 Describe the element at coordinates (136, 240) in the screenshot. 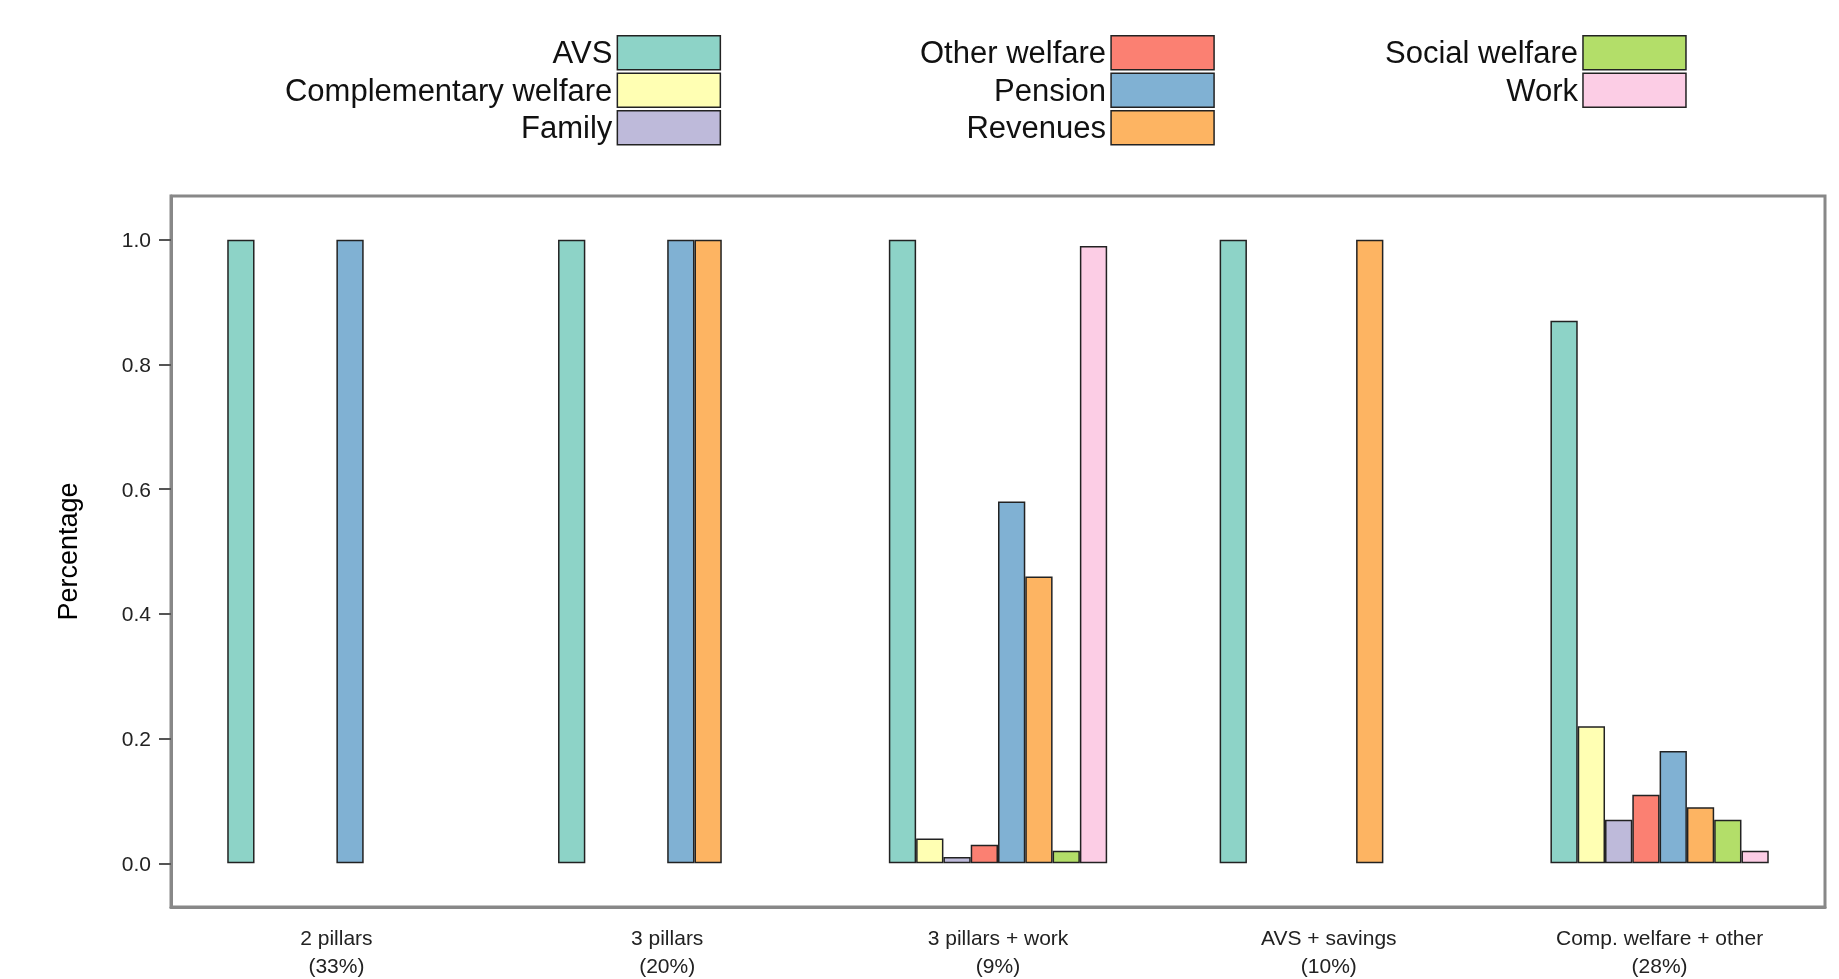

I see `y-tick-label: 1.0` at that location.